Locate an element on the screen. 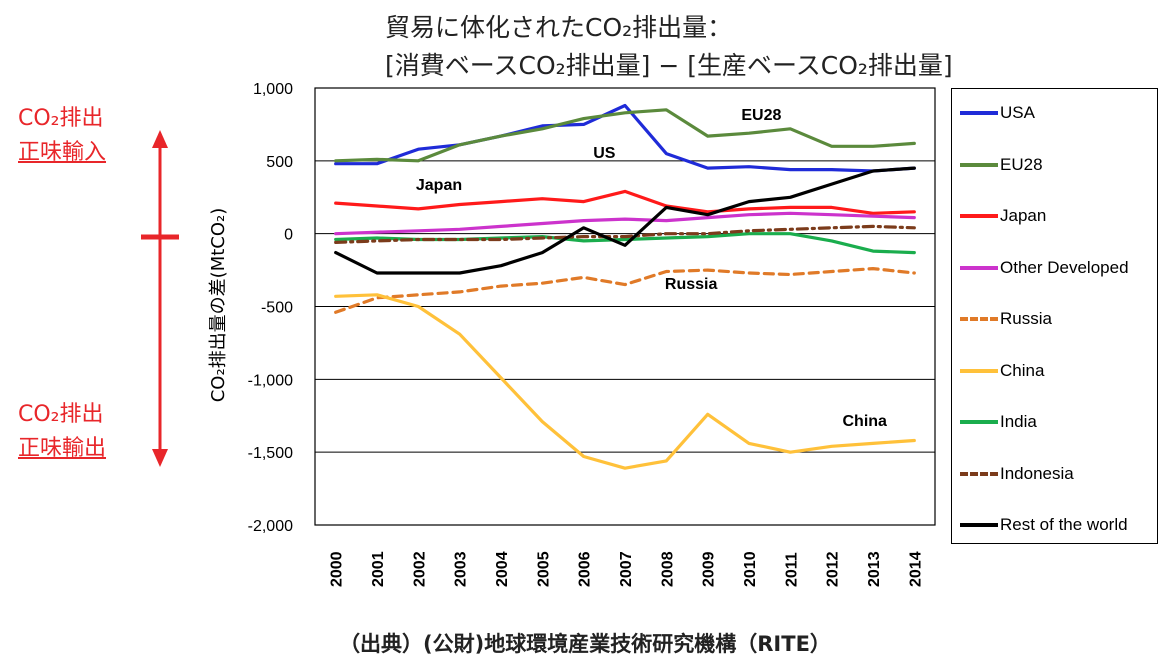  legend-item: Russia is located at coordinates (1006, 319).